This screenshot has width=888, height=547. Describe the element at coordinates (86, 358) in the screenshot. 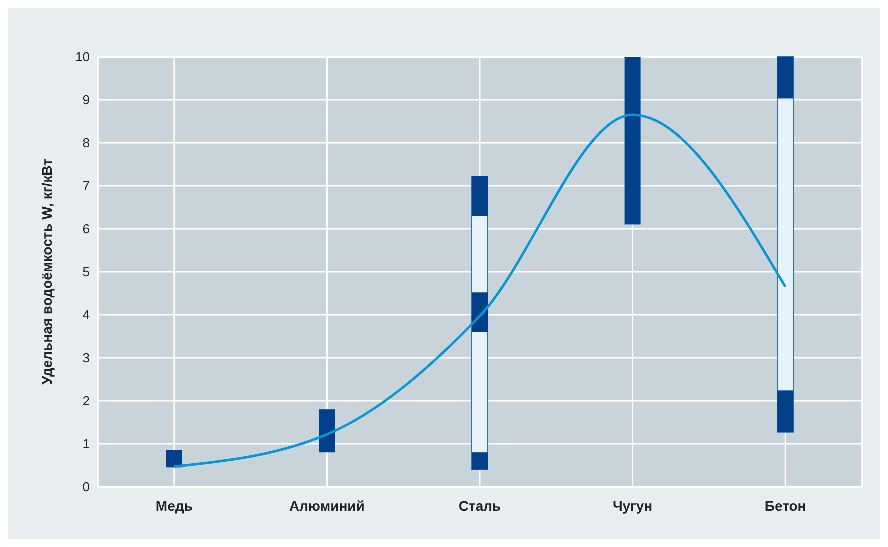

I see `y-tick-label: 3` at that location.